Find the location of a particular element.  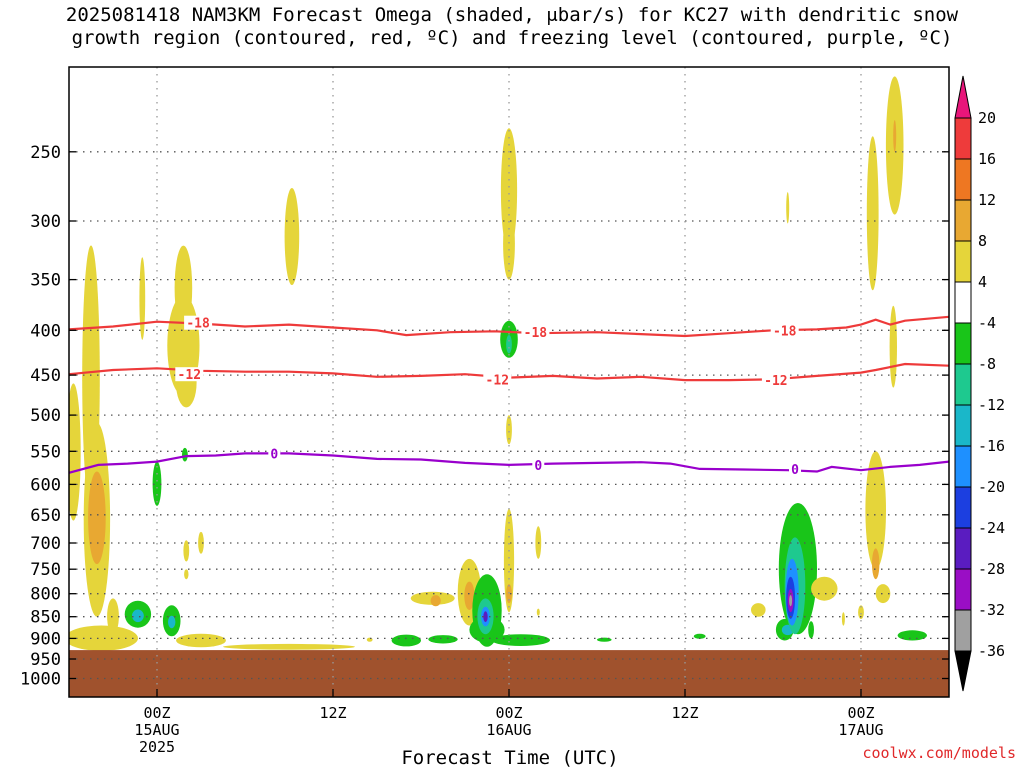

x-tick-label-h24-0: 00Z is located at coordinates (508, 713).